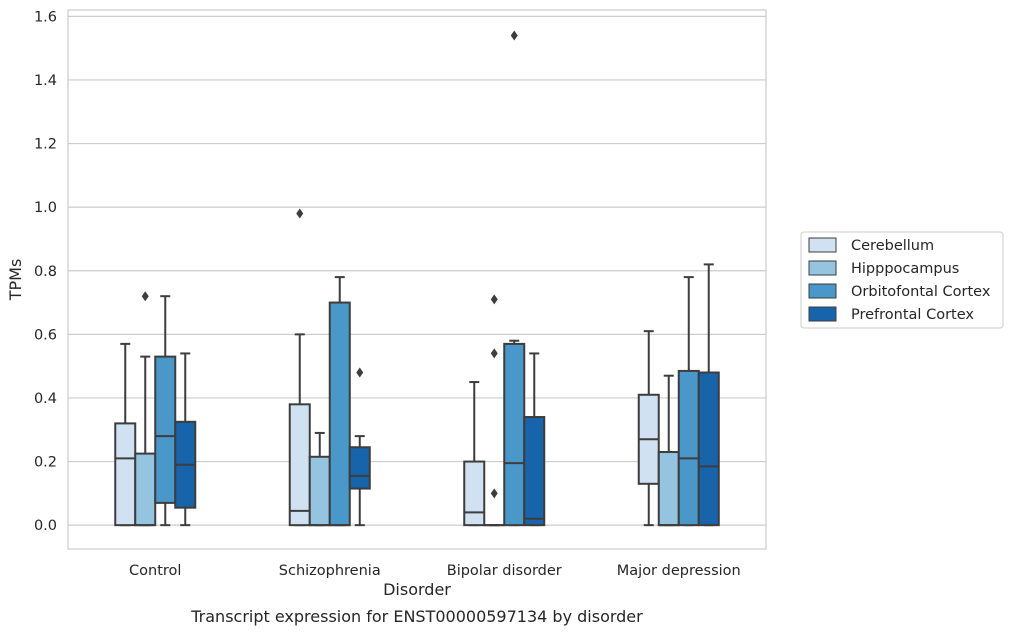 The height and width of the screenshot is (635, 1014). Describe the element at coordinates (45, 208) in the screenshot. I see `y-tick-label: 1.0` at that location.